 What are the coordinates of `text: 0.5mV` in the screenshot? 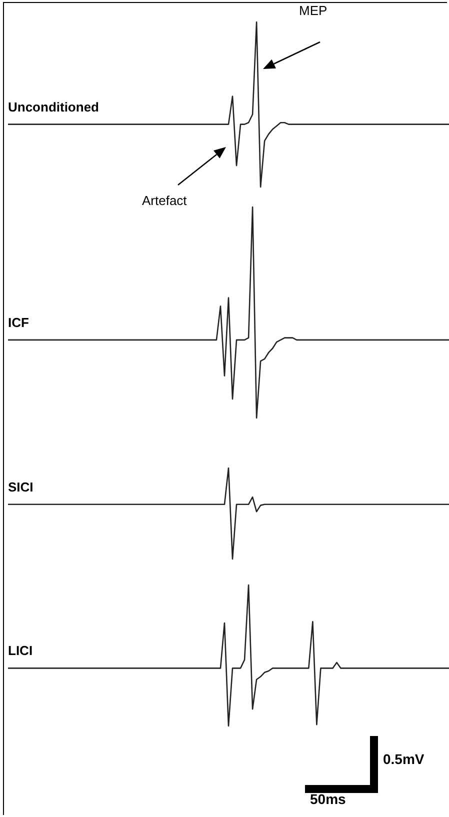 It's located at (403, 759).